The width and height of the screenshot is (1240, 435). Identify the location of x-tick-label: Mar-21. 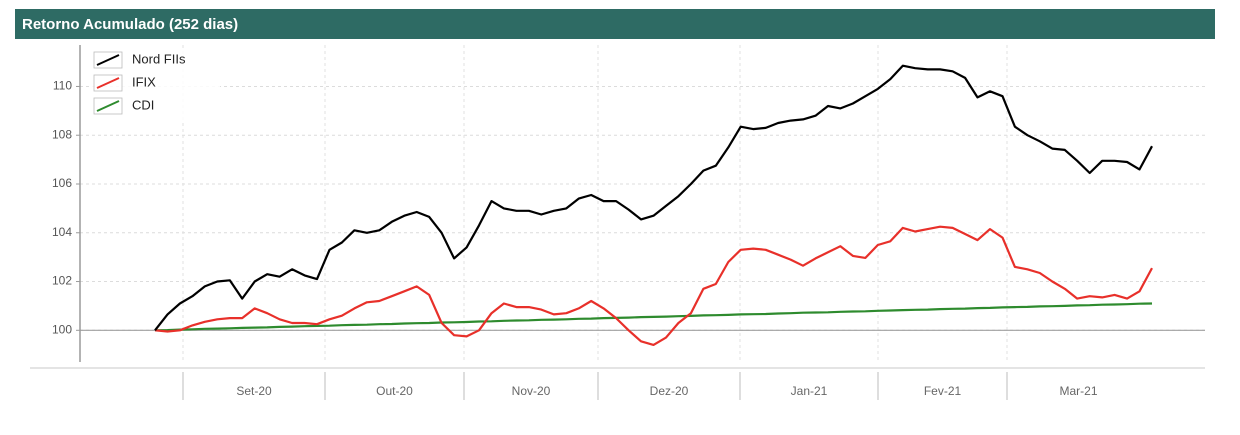
(1078, 391).